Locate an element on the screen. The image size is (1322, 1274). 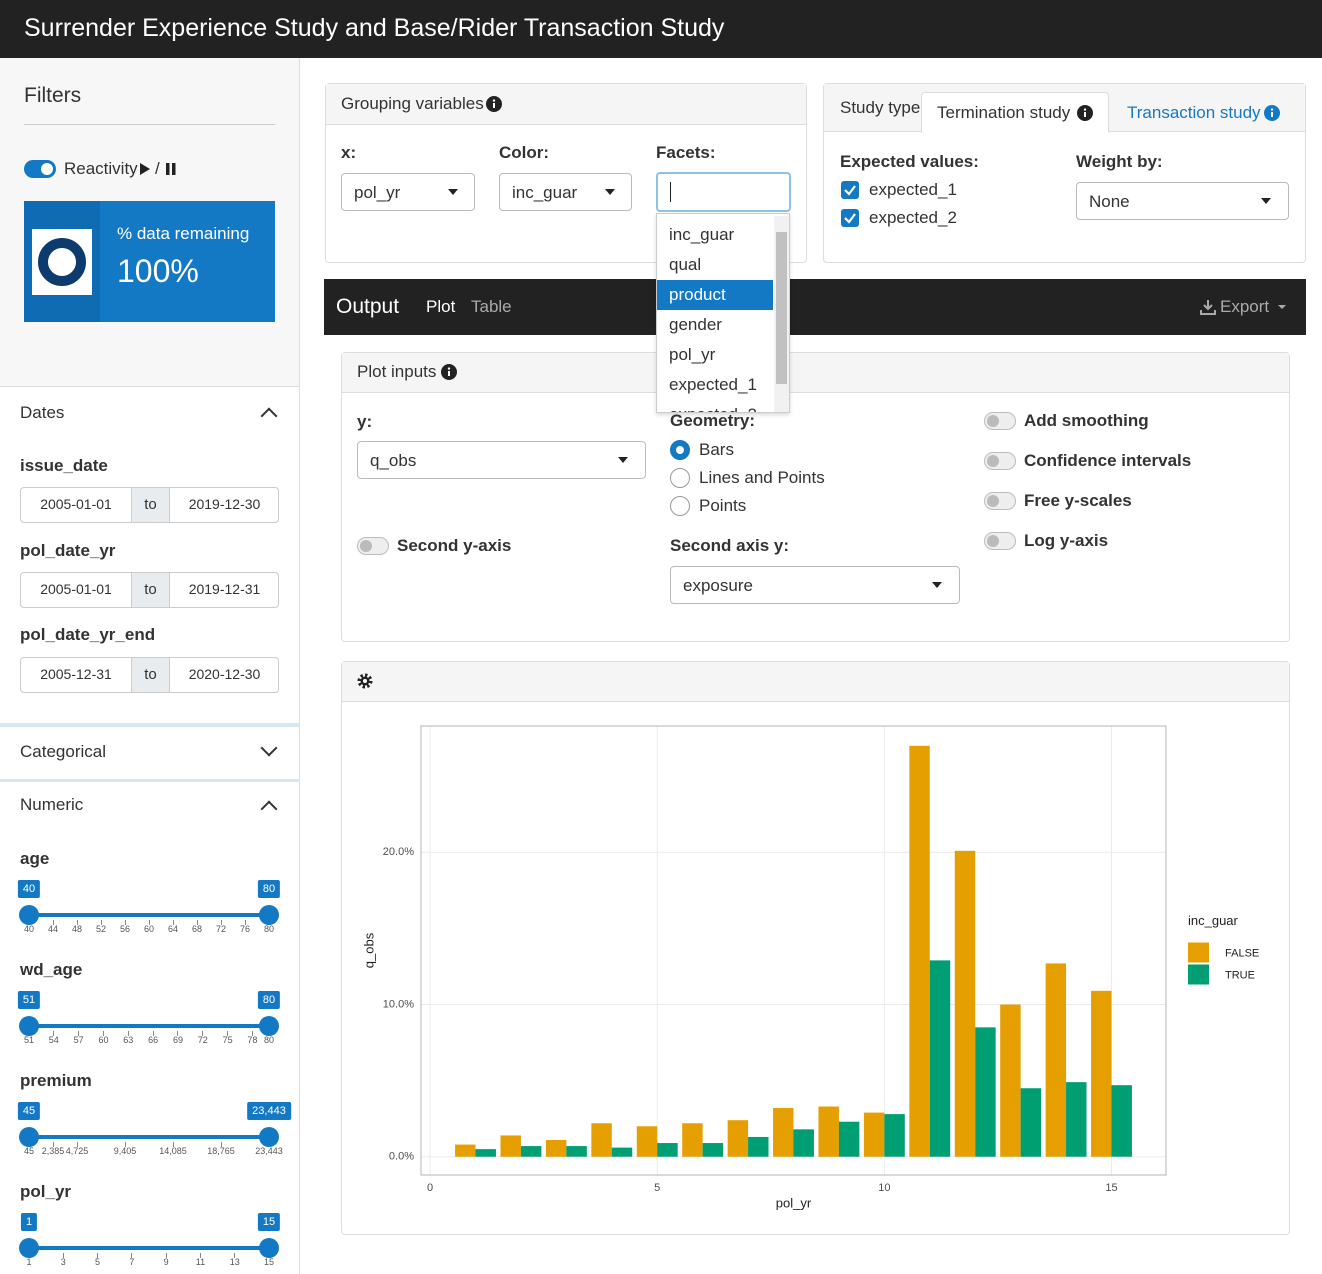
section-title: Categorical is located at coordinates (63, 751).